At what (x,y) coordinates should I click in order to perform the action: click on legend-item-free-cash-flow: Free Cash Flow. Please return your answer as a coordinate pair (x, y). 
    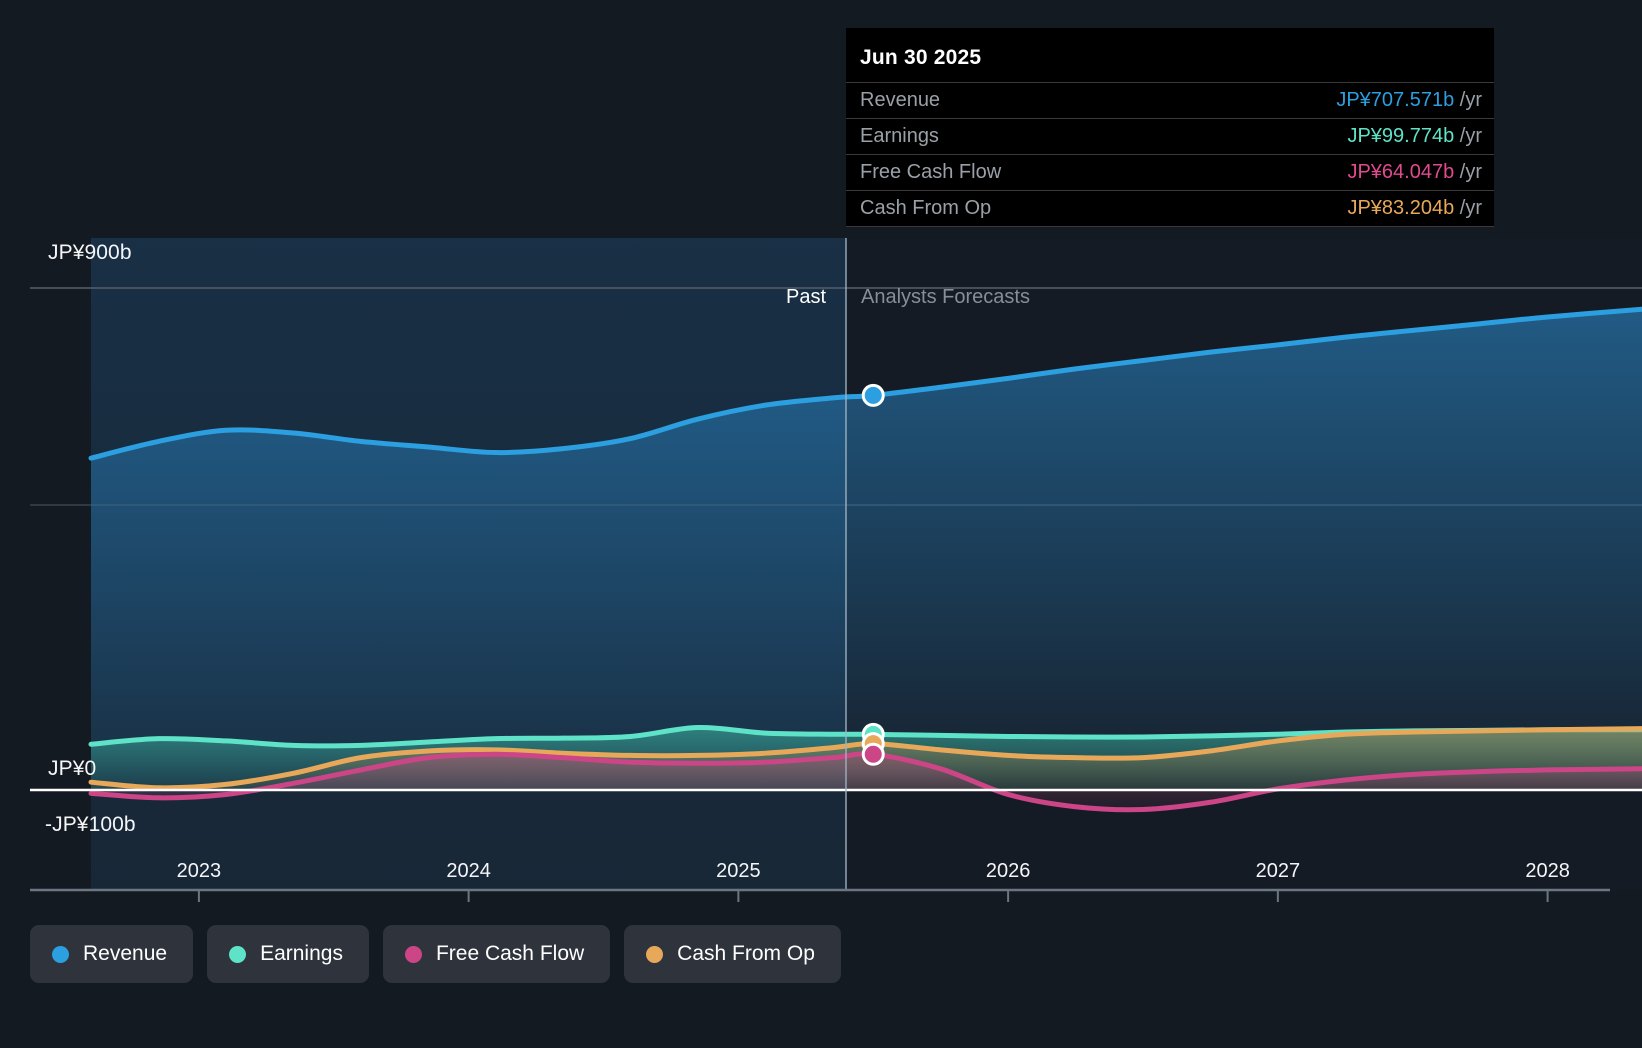
    Looking at the image, I should click on (496, 954).